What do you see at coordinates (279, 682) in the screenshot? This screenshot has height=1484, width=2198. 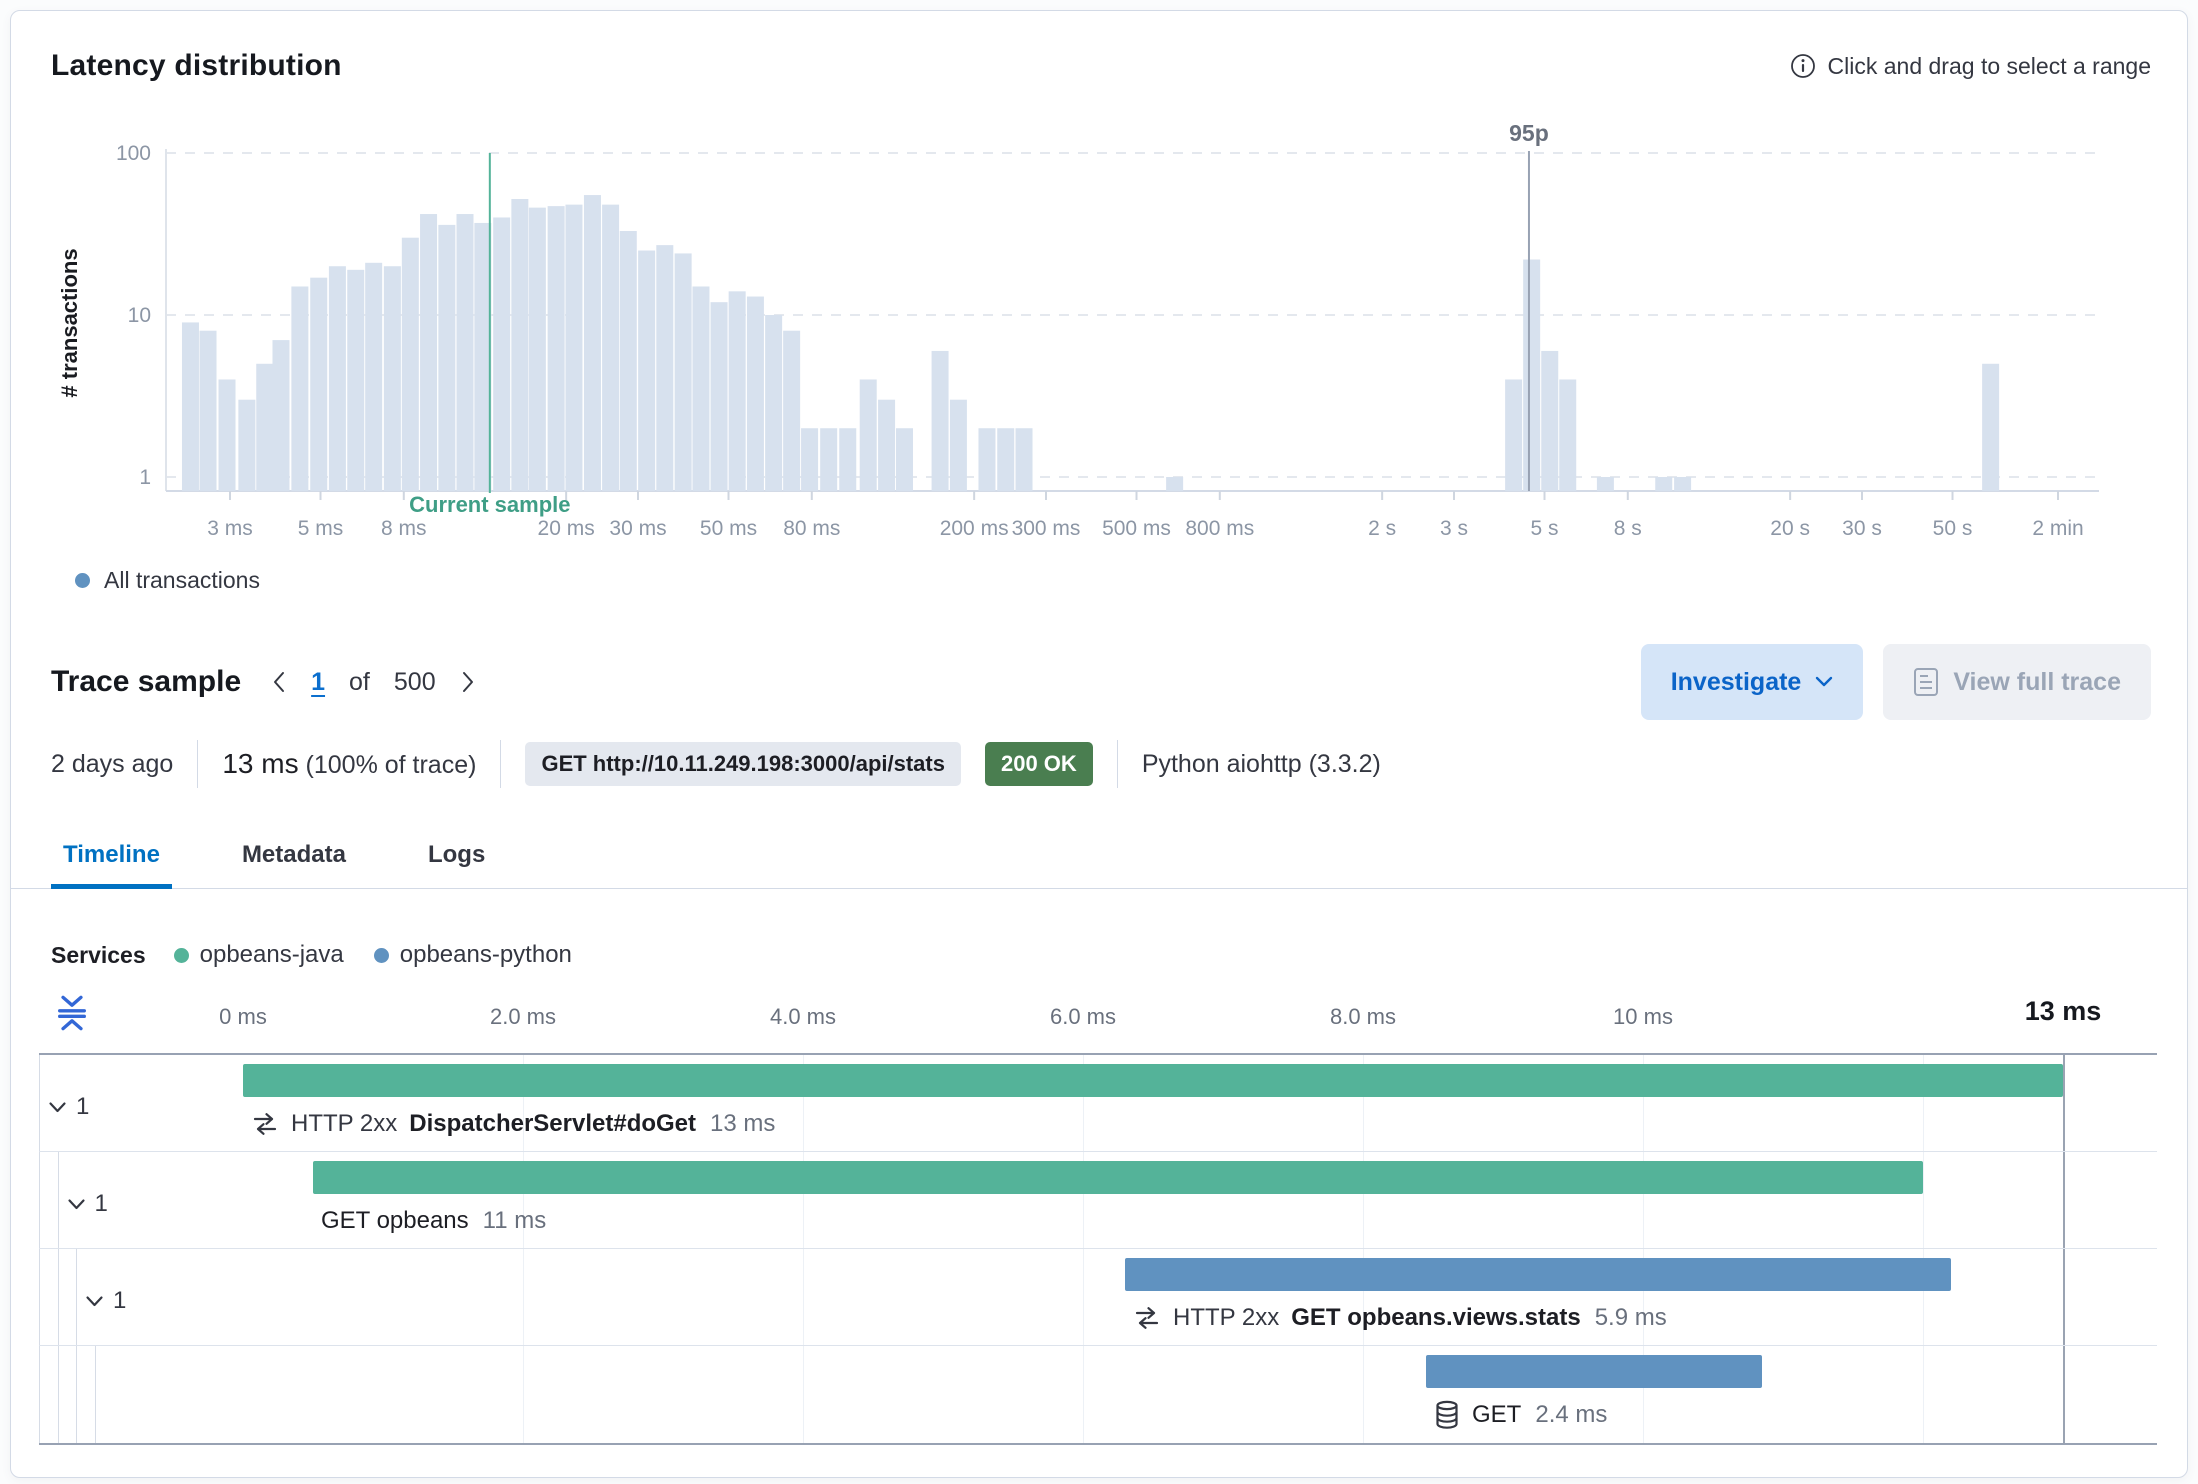 I see `prev-sample-button` at bounding box center [279, 682].